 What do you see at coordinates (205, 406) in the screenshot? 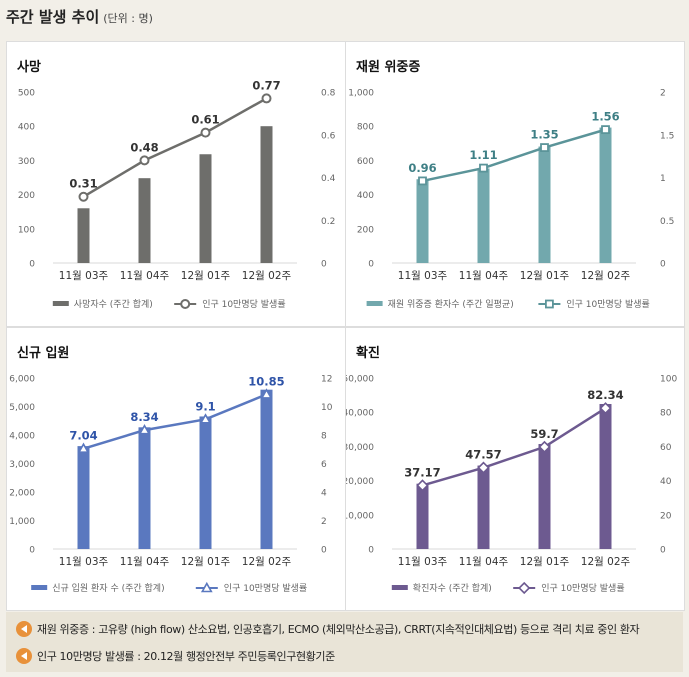
I see `data-label: 9.1` at bounding box center [205, 406].